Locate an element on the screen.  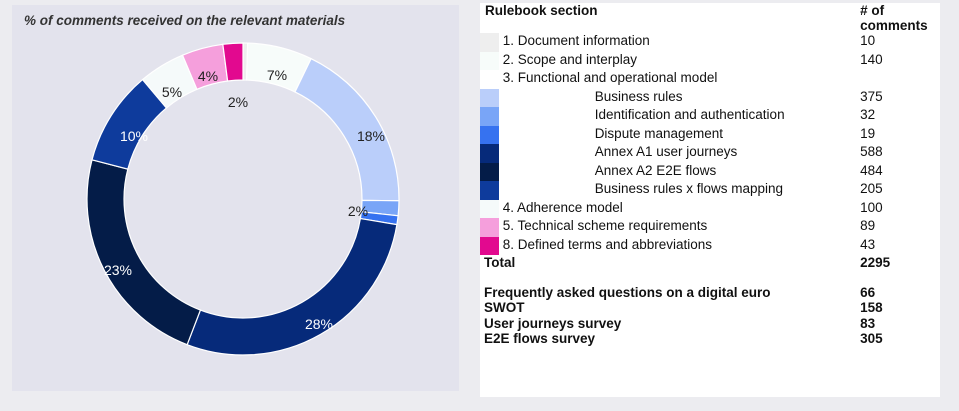
extra-row: SWOT 158 is located at coordinates (710, 308).